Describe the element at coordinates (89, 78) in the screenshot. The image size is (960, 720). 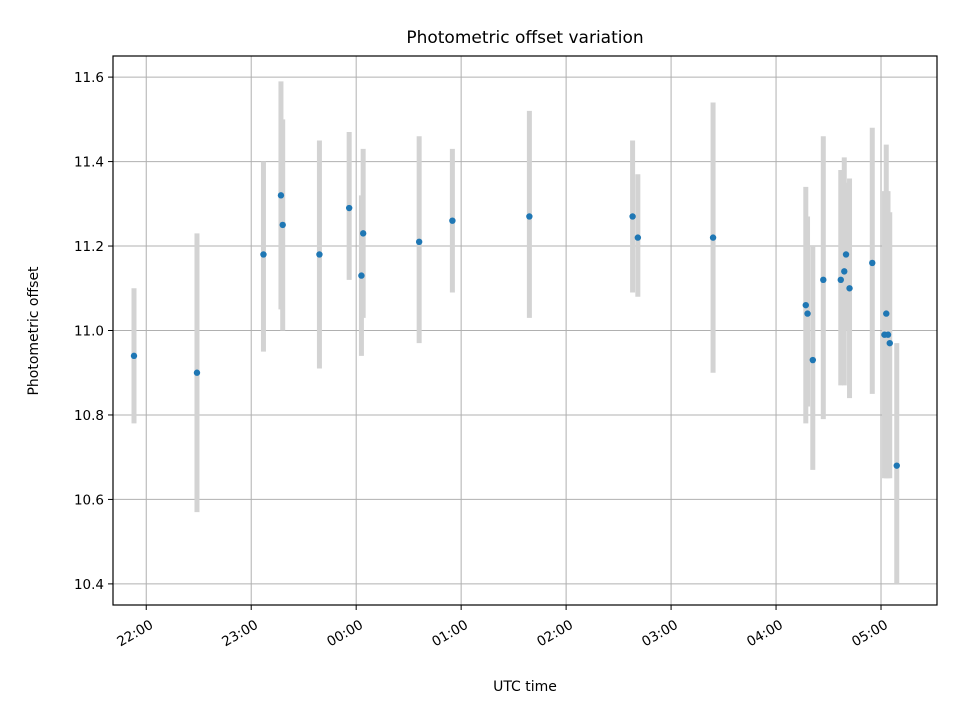
I see `y-tick-label: 11.6` at that location.